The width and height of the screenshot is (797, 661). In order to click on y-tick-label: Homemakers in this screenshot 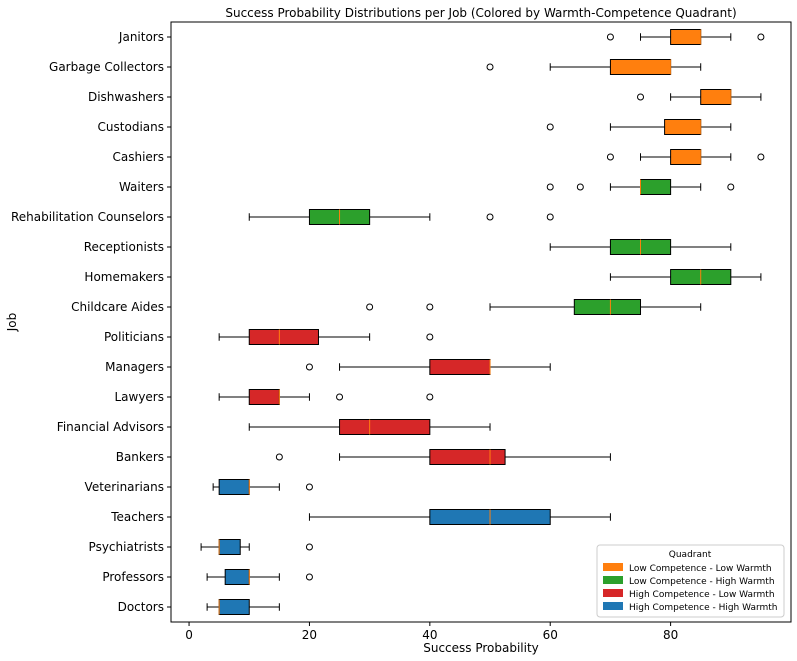, I will do `click(124, 277)`.